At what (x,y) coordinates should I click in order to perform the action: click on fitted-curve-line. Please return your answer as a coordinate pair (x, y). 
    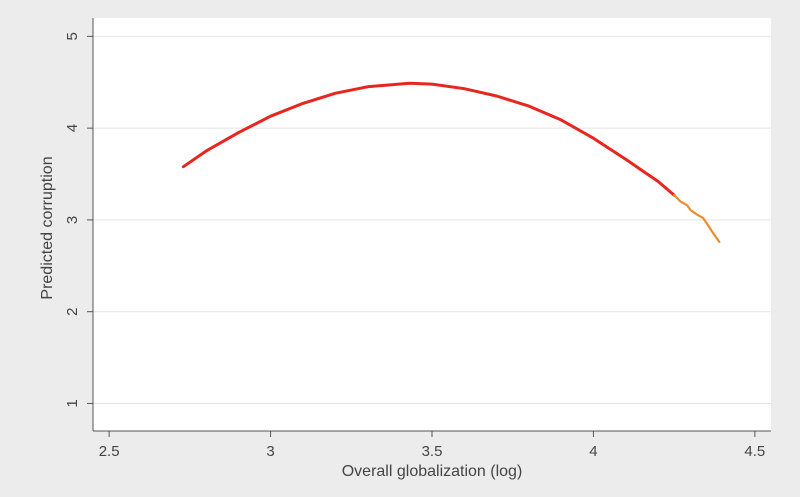
    Looking at the image, I should click on (428, 139).